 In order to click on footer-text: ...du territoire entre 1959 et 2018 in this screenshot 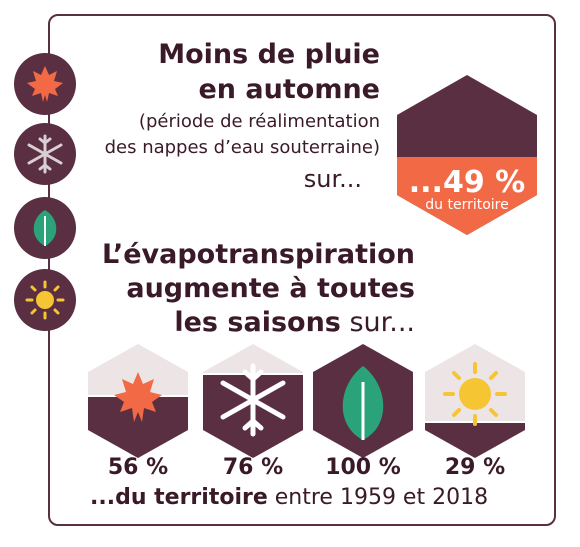, I will do `click(289, 497)`.